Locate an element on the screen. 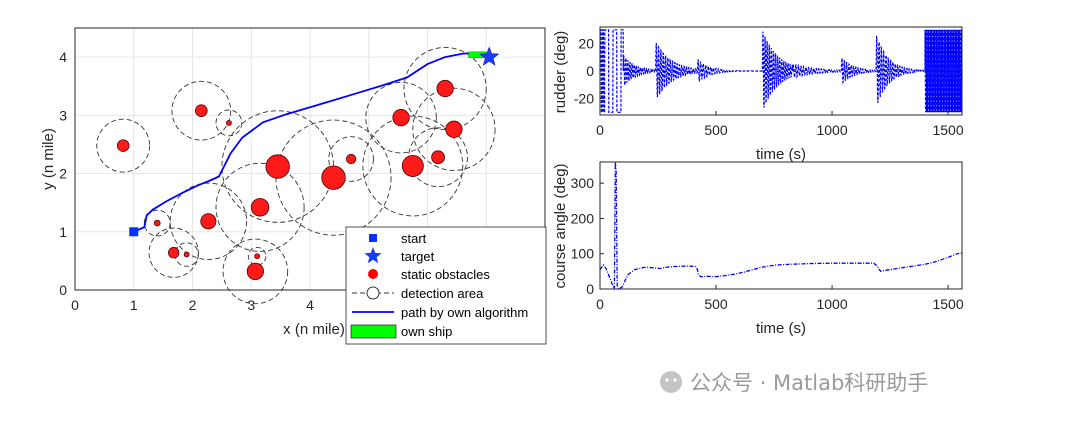  legend-start-label: start is located at coordinates (414, 238).